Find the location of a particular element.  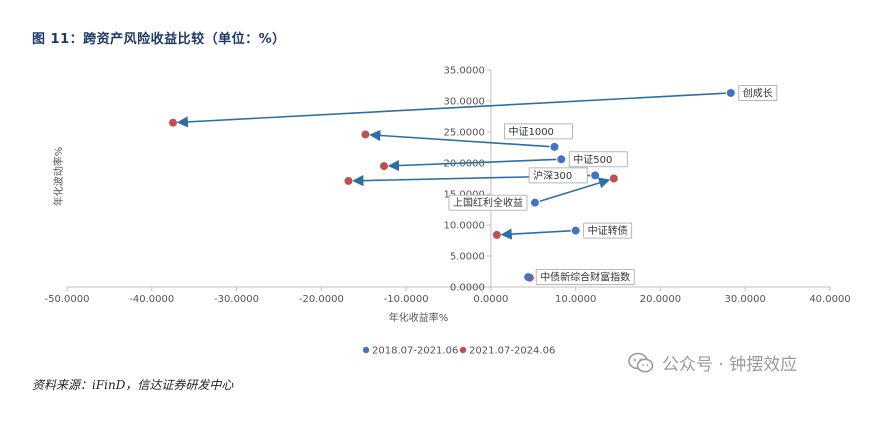

x-tick-label: 20.0000 is located at coordinates (660, 299).